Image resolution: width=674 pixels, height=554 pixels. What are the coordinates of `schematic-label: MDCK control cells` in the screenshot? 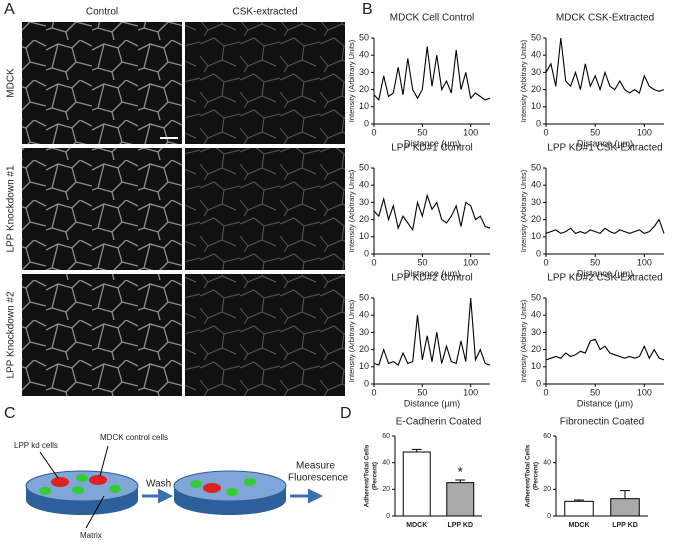 It's located at (134, 437).